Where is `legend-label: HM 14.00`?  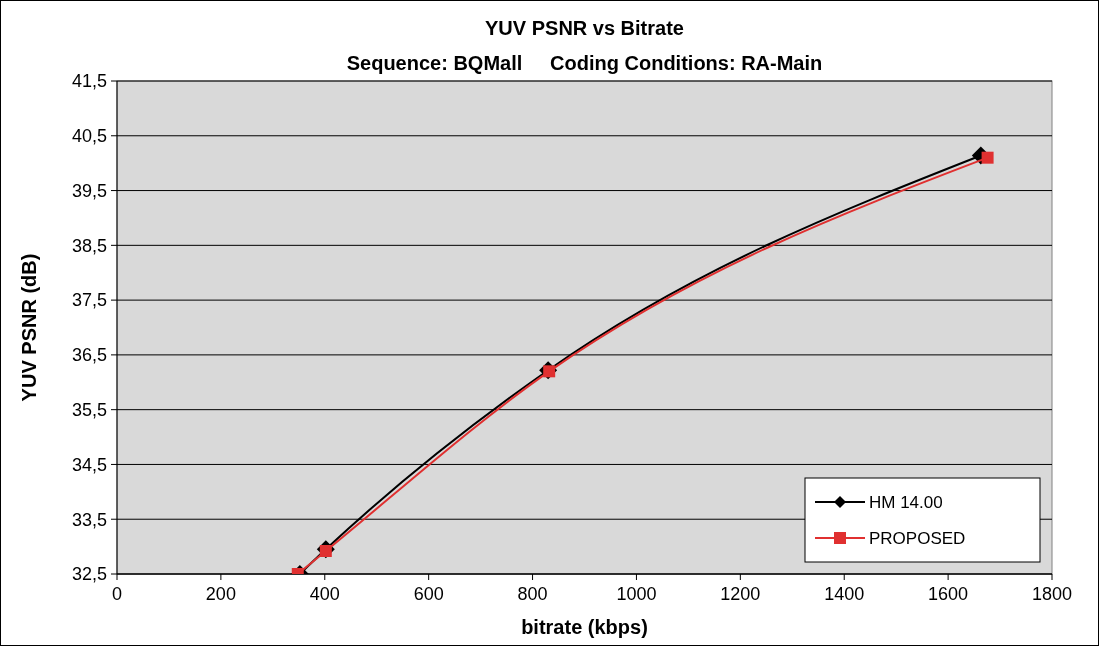
legend-label: HM 14.00 is located at coordinates (906, 502).